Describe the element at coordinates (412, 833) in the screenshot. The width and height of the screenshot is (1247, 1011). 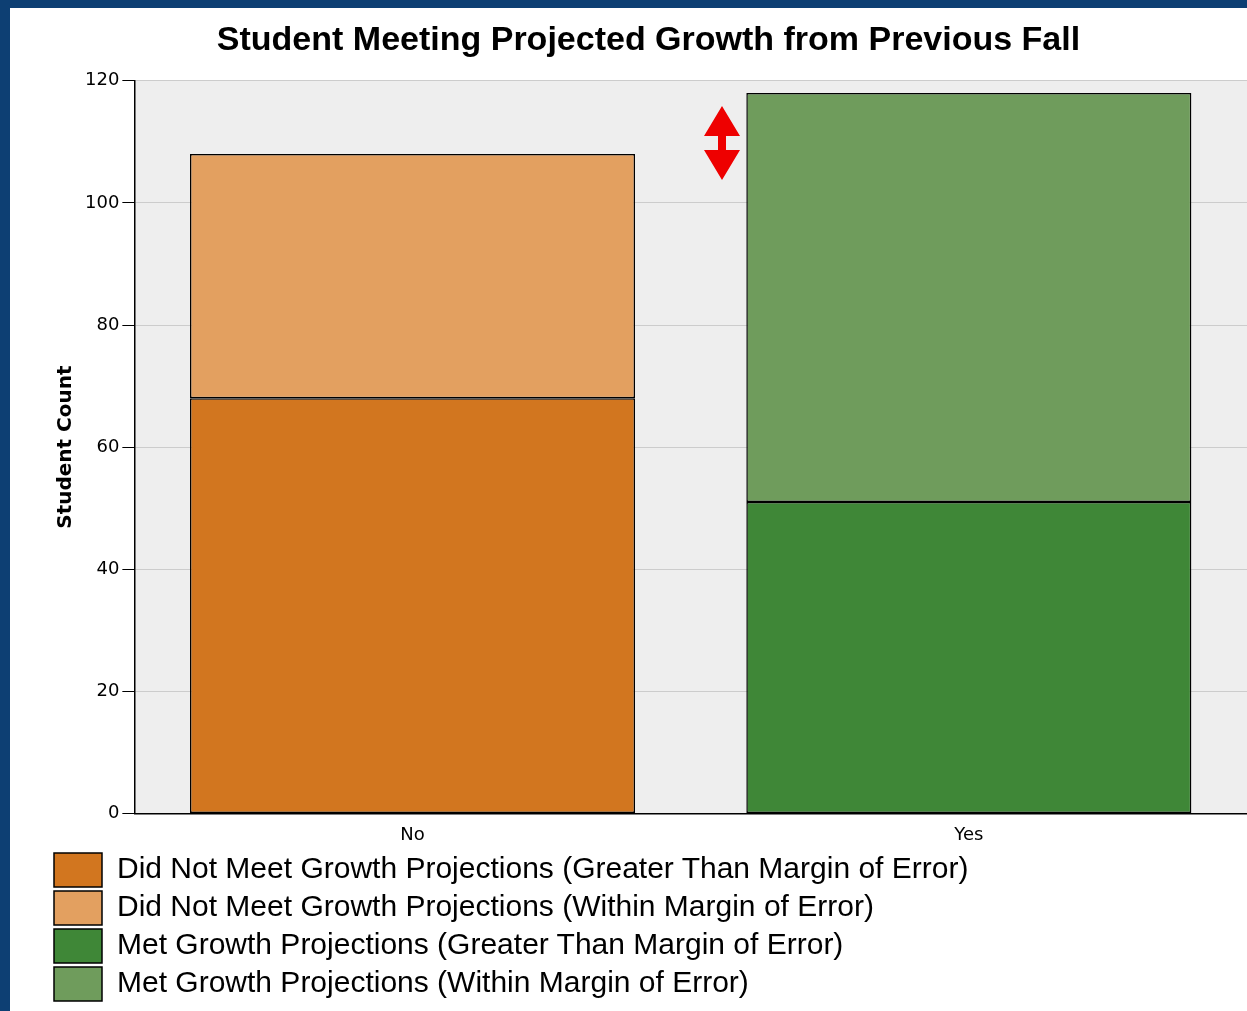
I see `x-tick-label: No` at that location.